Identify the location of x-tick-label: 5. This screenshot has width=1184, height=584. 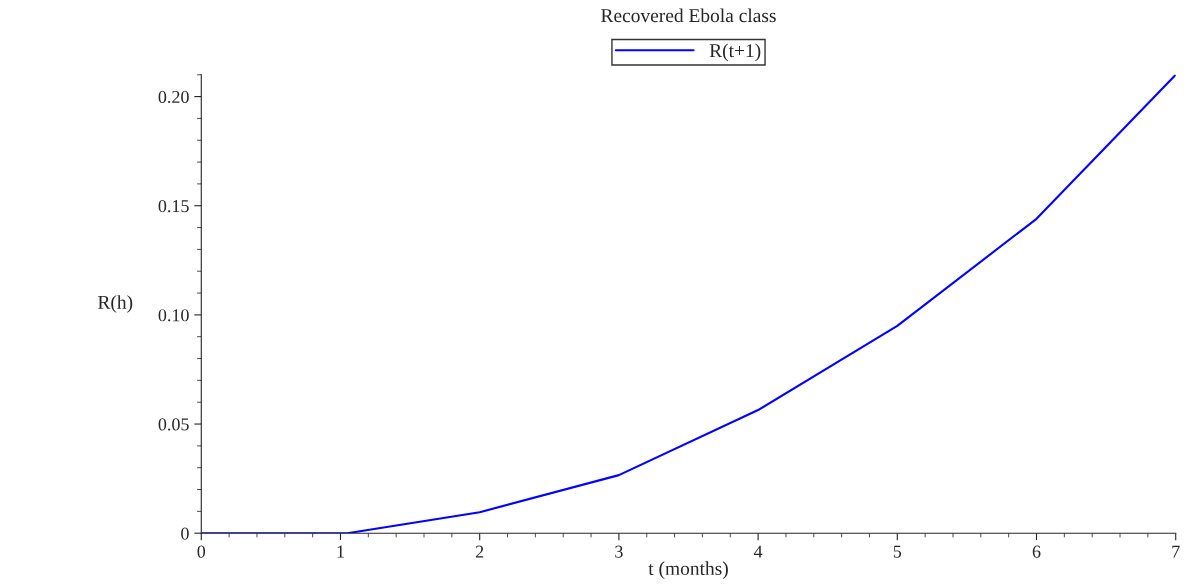
(897, 551).